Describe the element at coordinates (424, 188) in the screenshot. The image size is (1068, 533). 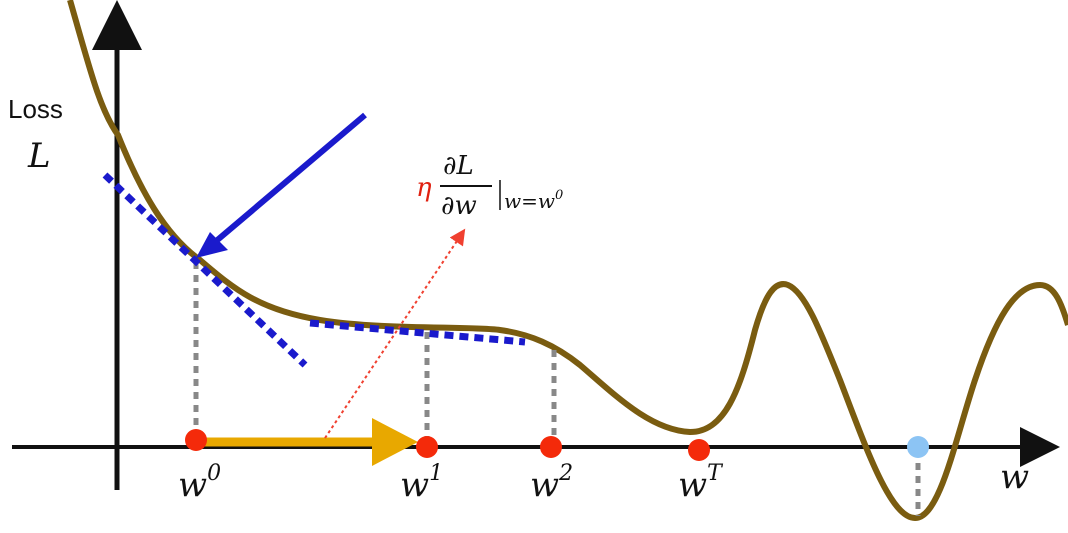
I see `eta: η` at that location.